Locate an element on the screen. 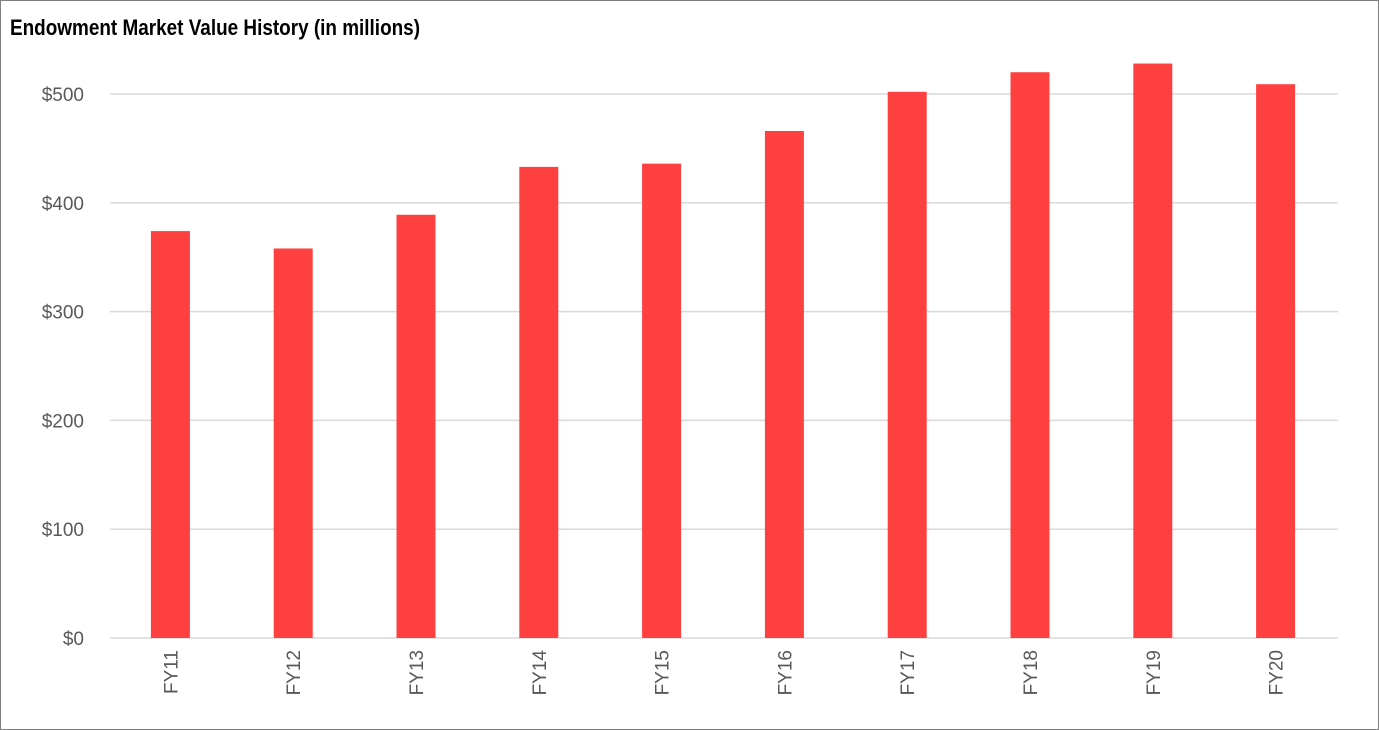 This screenshot has width=1379, height=730. bar-fy15 is located at coordinates (662, 400).